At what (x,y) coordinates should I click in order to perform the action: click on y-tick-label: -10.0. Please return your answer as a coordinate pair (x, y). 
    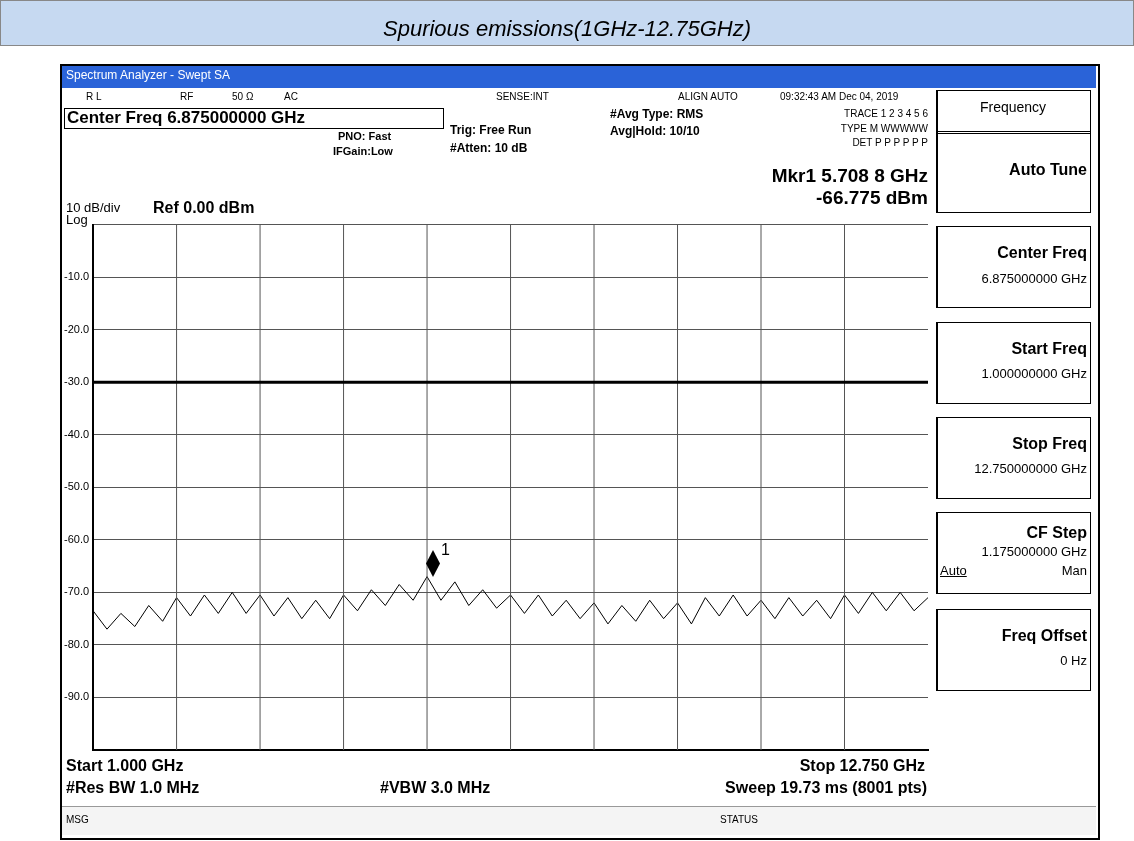
    Looking at the image, I should click on (76, 276).